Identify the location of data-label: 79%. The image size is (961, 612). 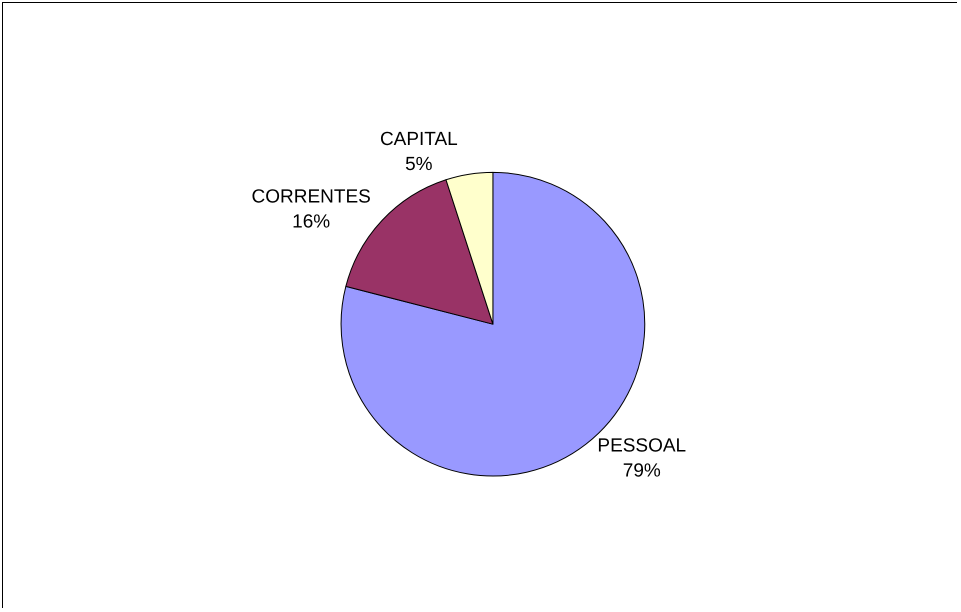
(641, 471).